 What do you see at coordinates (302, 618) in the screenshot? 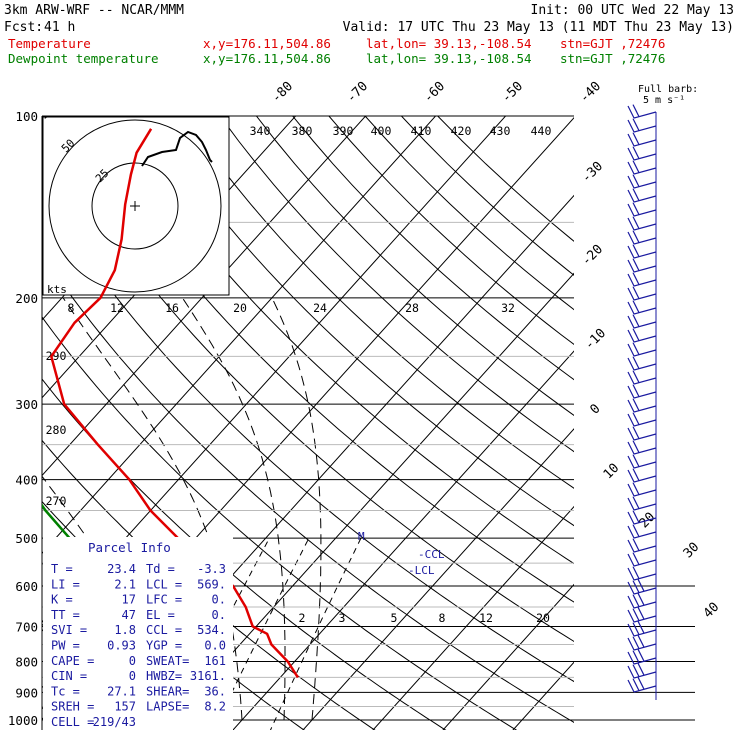
I see `mixing-ratio-label: 2` at bounding box center [302, 618].